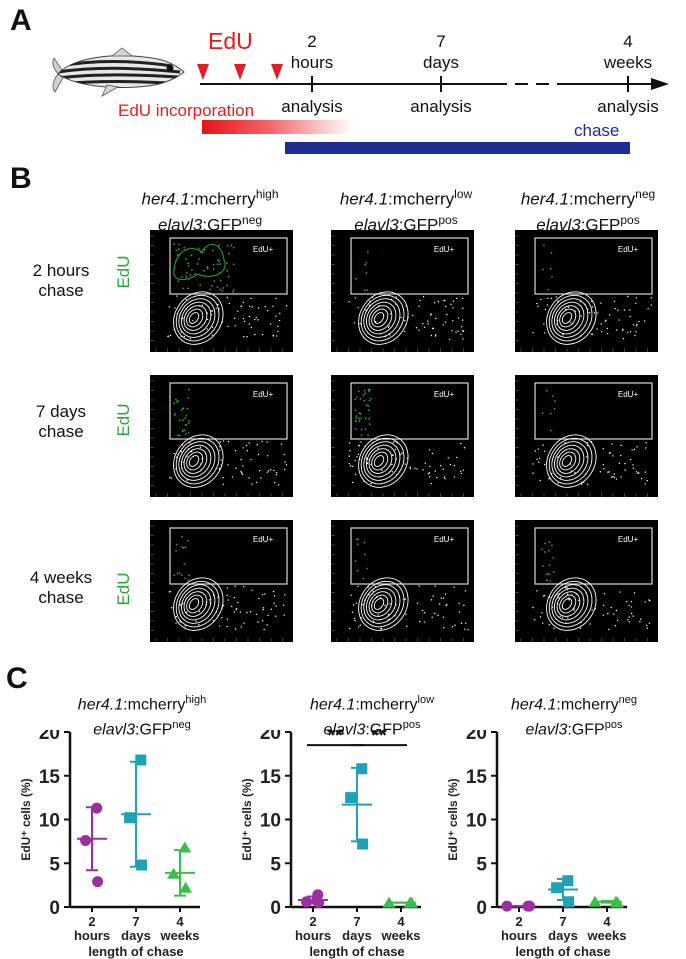  I want to click on timepoint-2-hours-label: 2 hours, so click(312, 52).